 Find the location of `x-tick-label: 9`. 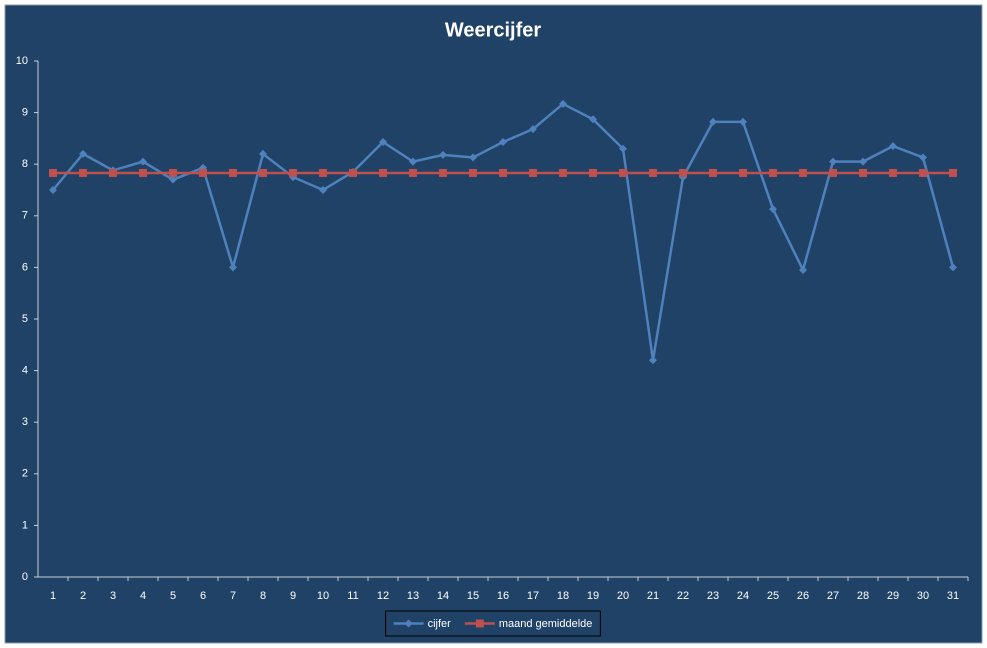

x-tick-label: 9 is located at coordinates (293, 596).